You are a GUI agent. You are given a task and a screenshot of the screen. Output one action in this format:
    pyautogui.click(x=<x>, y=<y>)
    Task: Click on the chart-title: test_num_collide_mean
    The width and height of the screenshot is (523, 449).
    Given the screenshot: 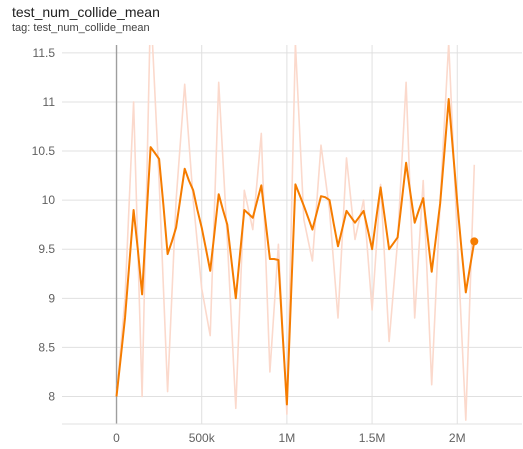 What is the action you would take?
    pyautogui.click(x=86, y=12)
    